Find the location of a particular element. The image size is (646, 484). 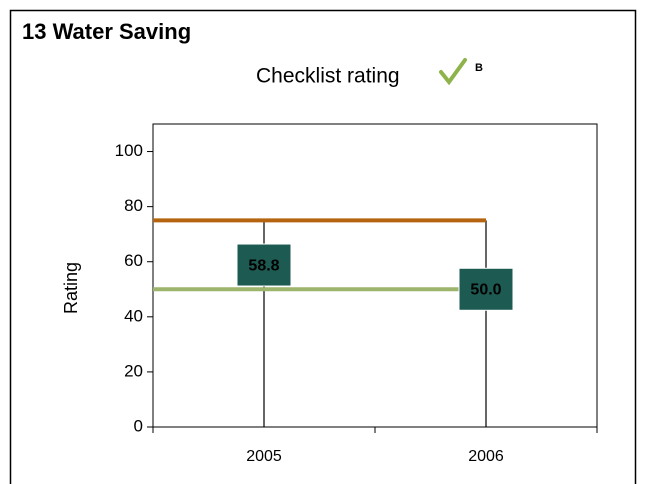

check-icon is located at coordinates (453, 72).